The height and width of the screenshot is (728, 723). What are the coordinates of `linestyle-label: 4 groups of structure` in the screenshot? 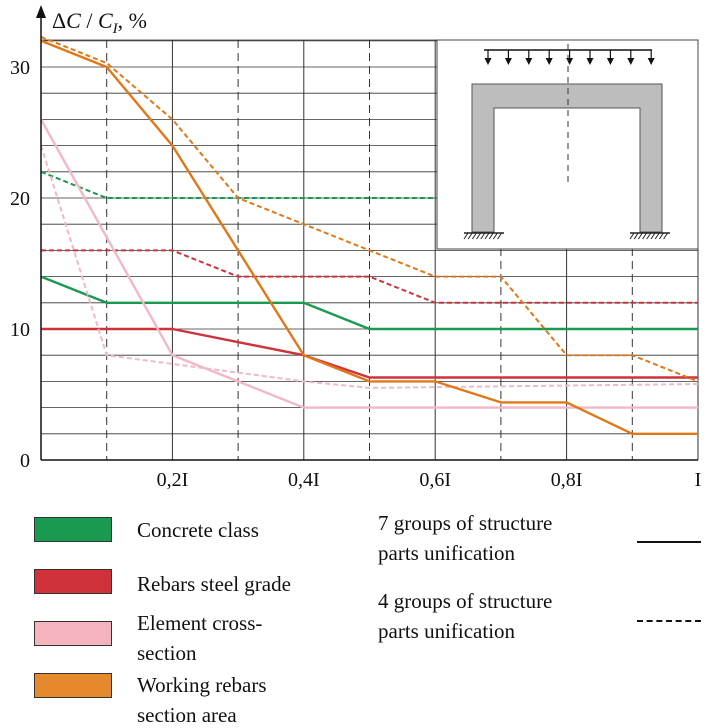 It's located at (465, 601).